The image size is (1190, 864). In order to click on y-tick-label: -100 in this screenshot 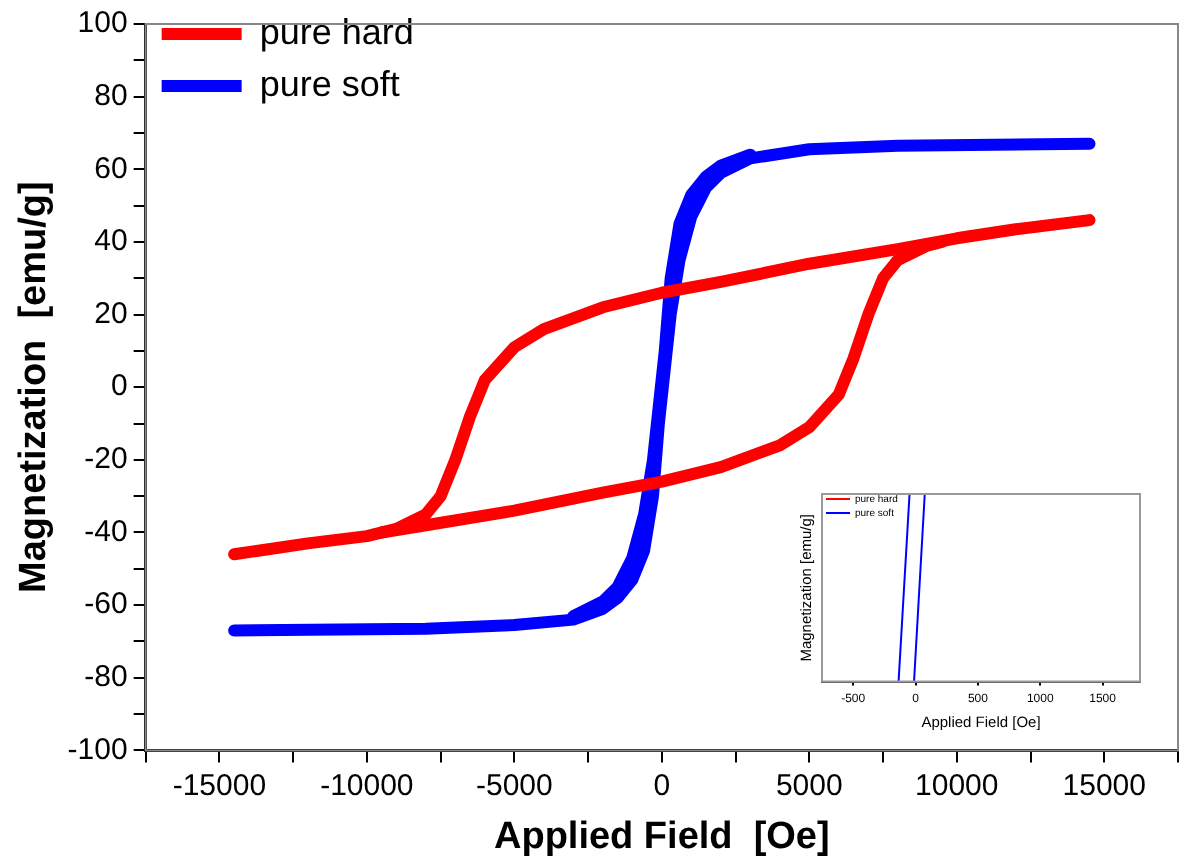, I will do `click(97, 749)`.